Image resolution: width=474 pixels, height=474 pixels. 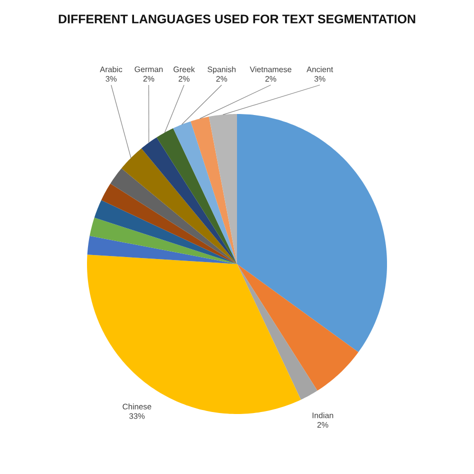 I want to click on chart-title: DIFFERENT LANGUAGES USED FOR TEXT SEGMENTATION, so click(x=237, y=19).